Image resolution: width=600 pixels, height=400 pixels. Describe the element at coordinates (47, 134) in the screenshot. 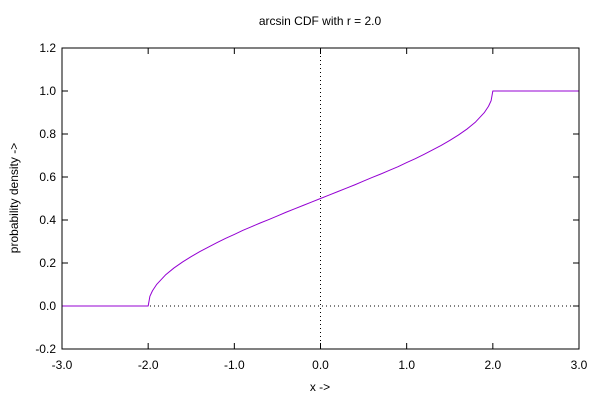

I see `y-tick-label: 0.8` at that location.